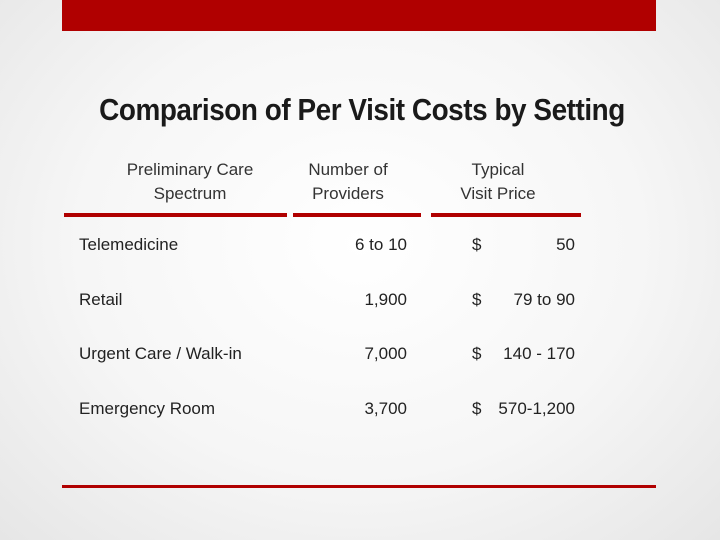 The image size is (720, 540). Describe the element at coordinates (190, 182) in the screenshot. I see `header-care-spectrum: Preliminary Care Spectrum` at that location.